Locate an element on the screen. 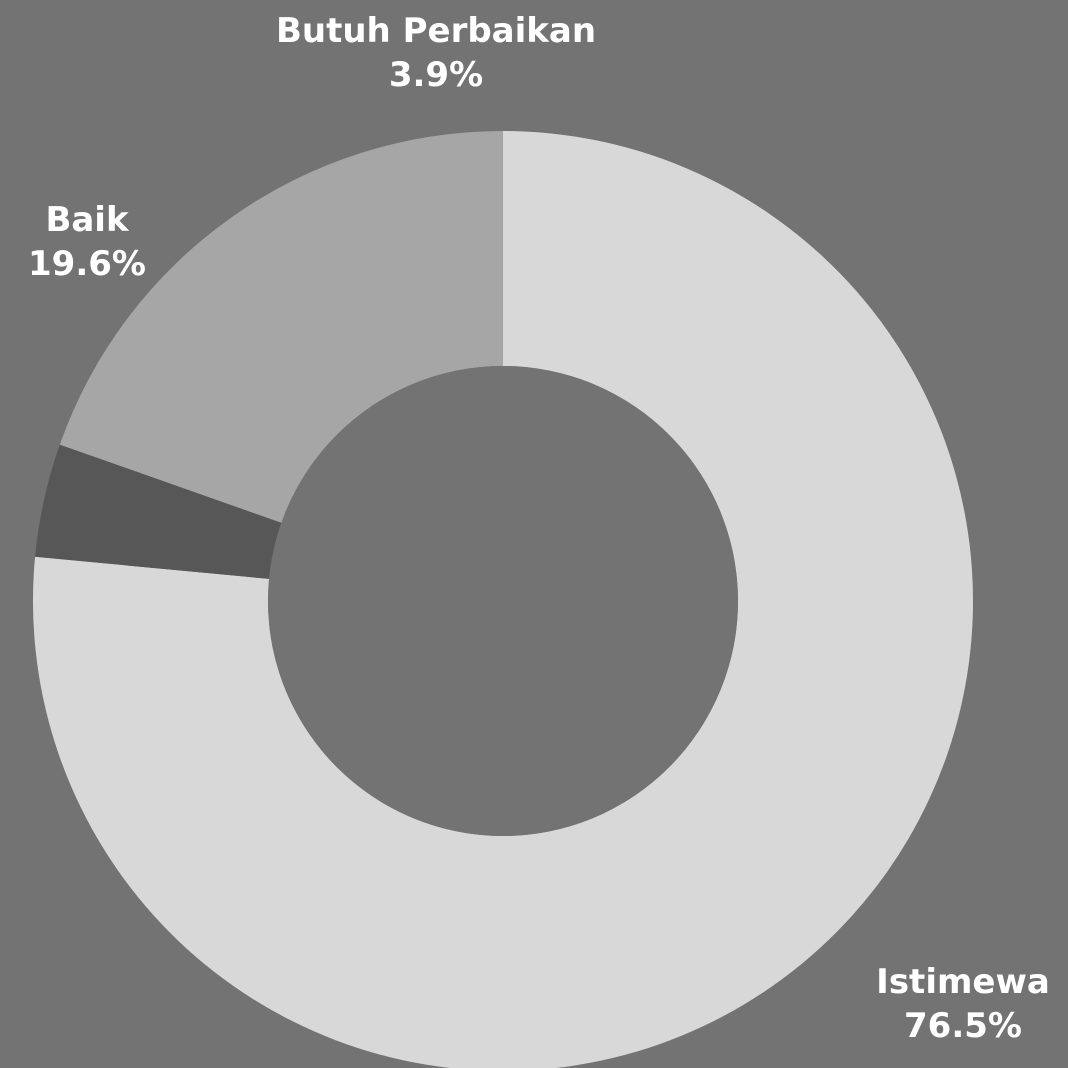 The width and height of the screenshot is (1068, 1068). slice-value-label: 19.6% is located at coordinates (87, 264).